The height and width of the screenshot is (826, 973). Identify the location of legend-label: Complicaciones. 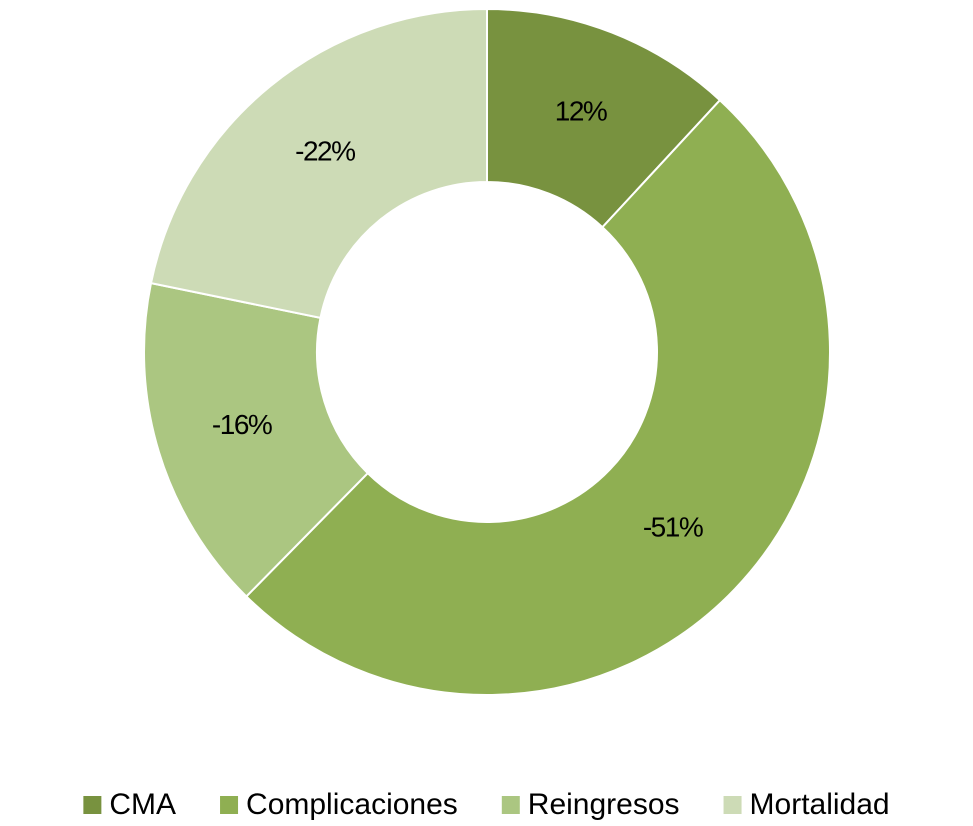
(352, 804).